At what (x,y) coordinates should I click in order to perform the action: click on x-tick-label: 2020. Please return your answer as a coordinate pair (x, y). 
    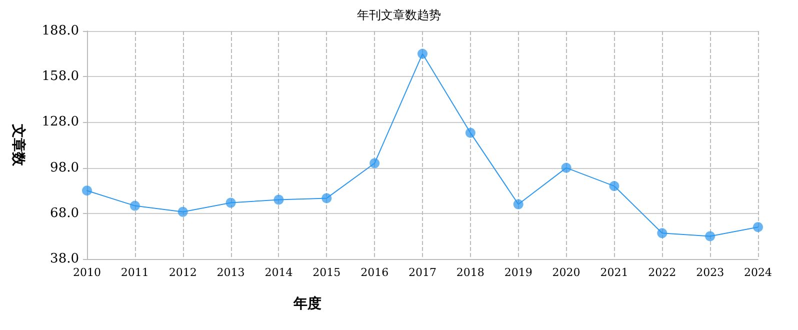
    Looking at the image, I should click on (566, 272).